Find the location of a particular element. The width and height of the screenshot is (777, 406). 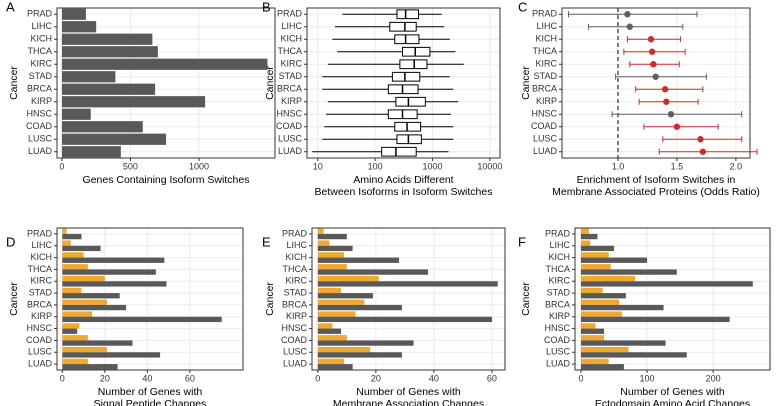

x-axis-title: Amino Acids Different is located at coordinates (403, 180).